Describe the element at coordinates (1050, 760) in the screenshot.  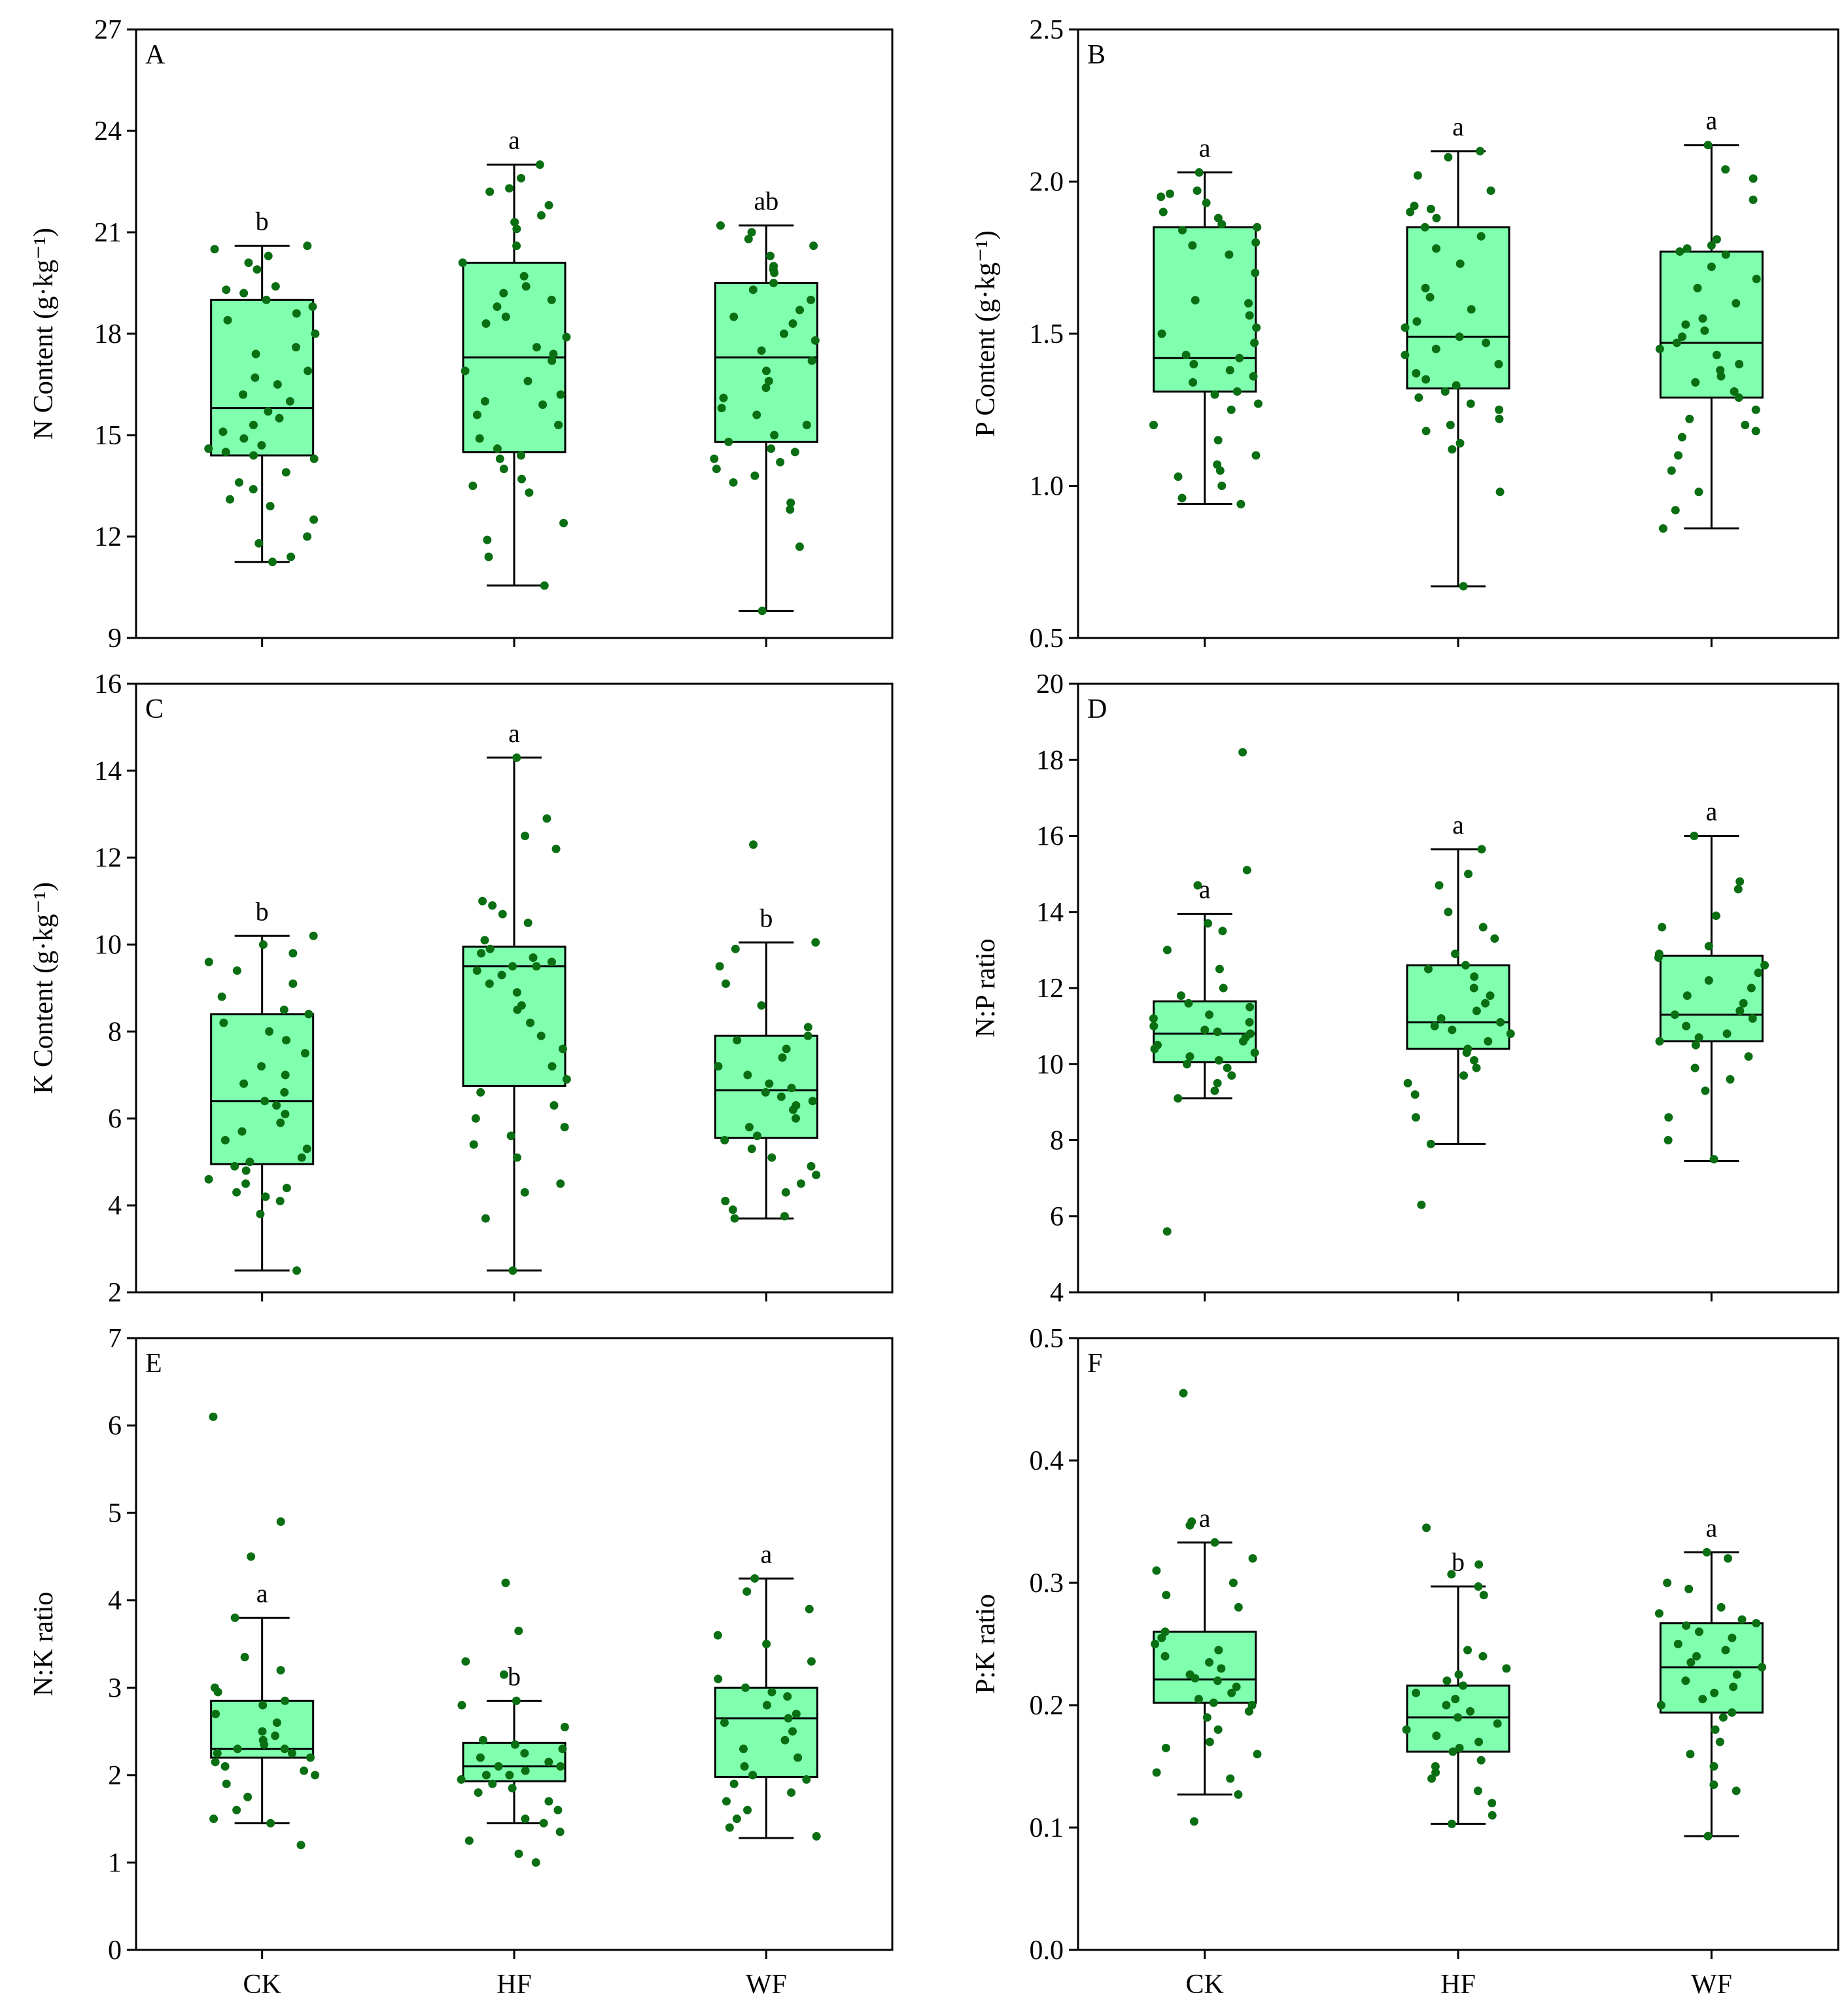
I see `y-tick-label: 18` at that location.